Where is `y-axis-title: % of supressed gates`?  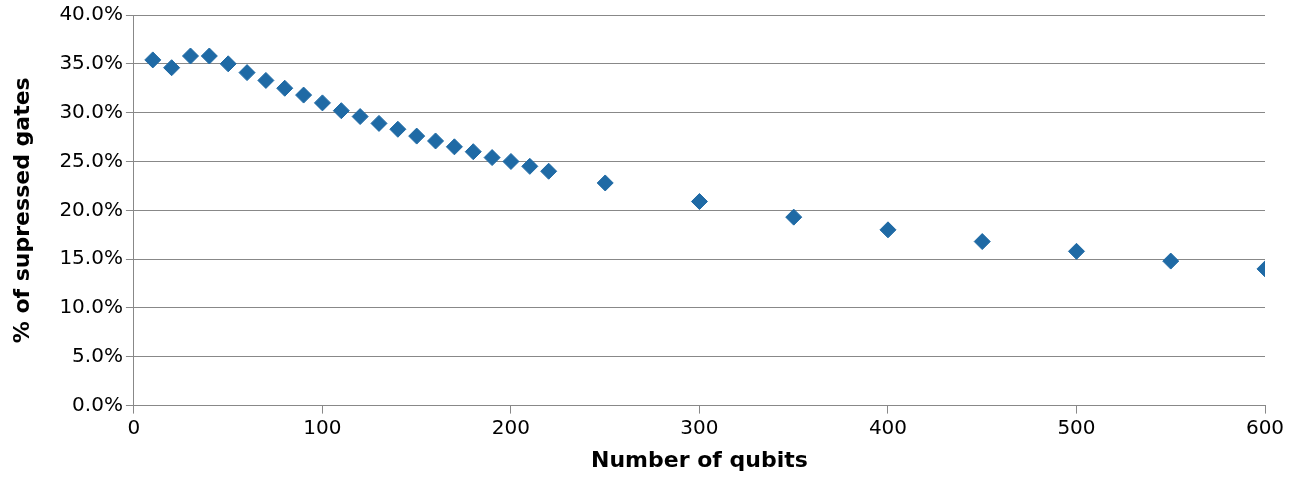
y-axis-title: % of supressed gates is located at coordinates (21, 210).